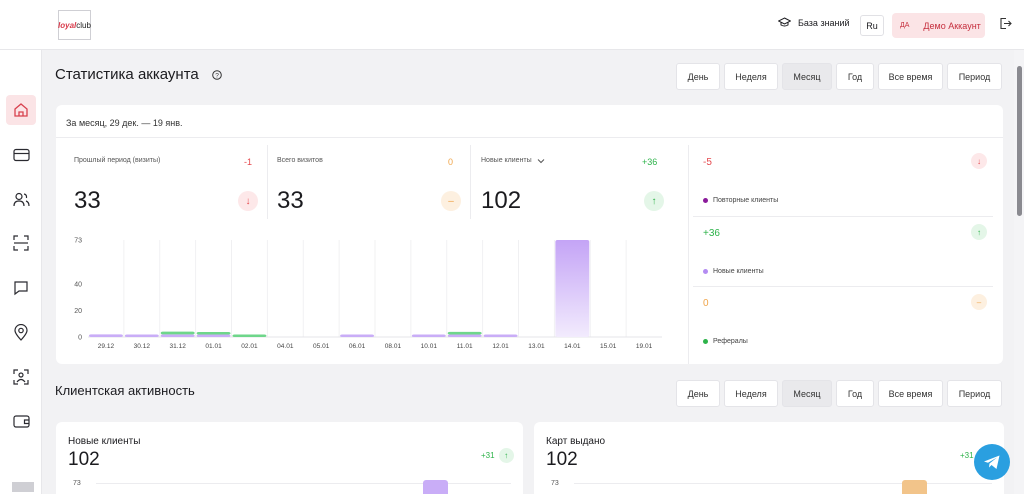 The width and height of the screenshot is (1024, 494). Describe the element at coordinates (872, 25) in the screenshot. I see `language-select: Ru` at that location.